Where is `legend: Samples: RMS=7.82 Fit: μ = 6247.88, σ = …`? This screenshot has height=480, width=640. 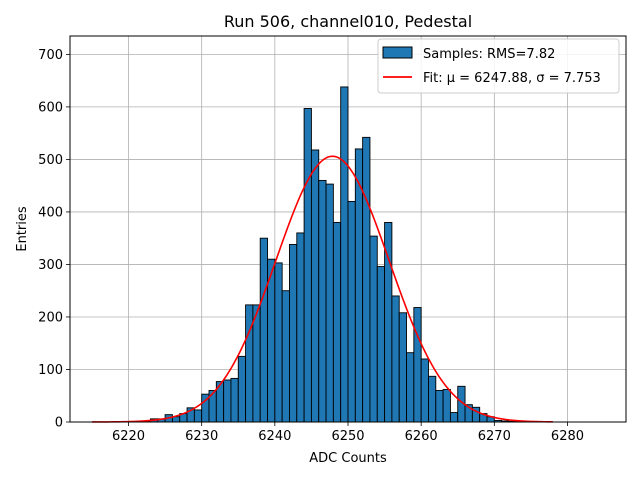 legend: Samples: RMS=7.82 Fit: μ = 6247.88, σ = … is located at coordinates (498, 66).